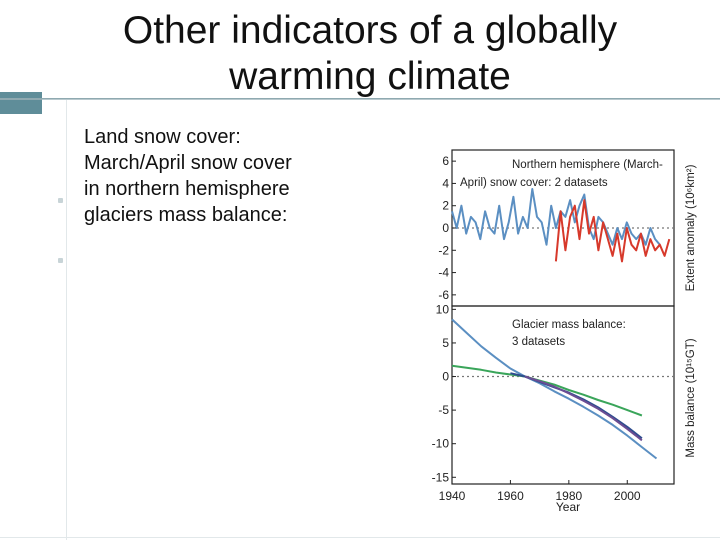 This screenshot has height=540, width=720. I want to click on glacier-x-tick-label: 1960, so click(510, 496).